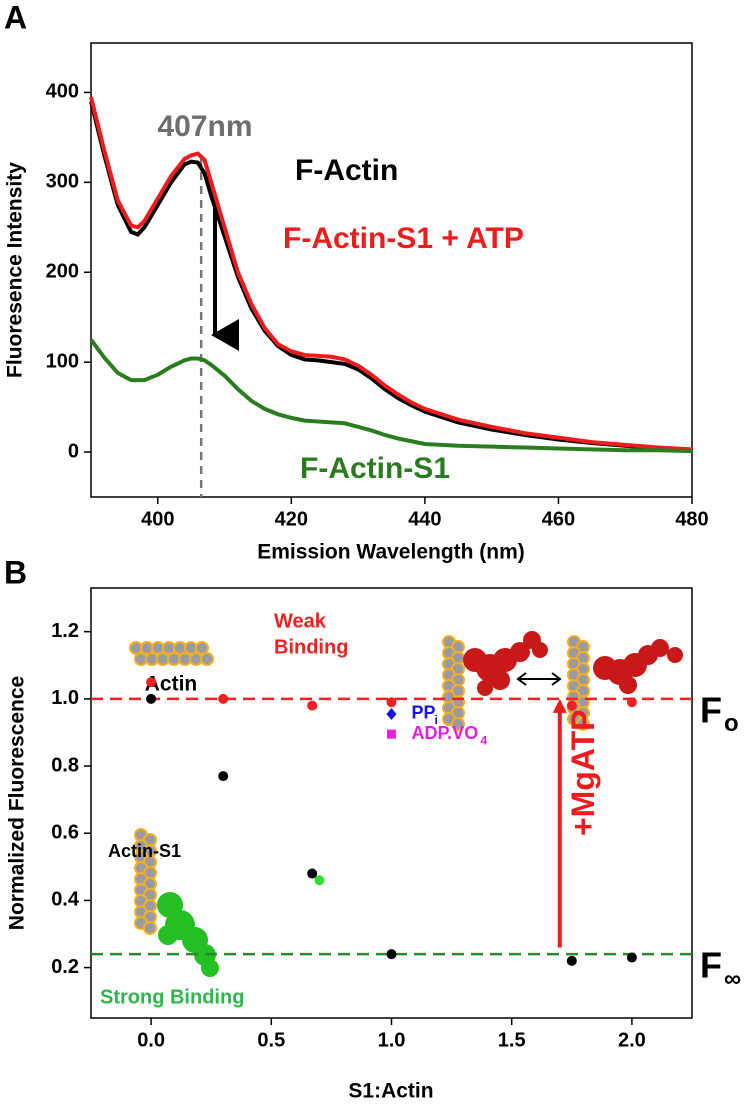 This screenshot has height=1105, width=750. What do you see at coordinates (62, 272) in the screenshot?
I see `y-tick-label: 200` at bounding box center [62, 272].